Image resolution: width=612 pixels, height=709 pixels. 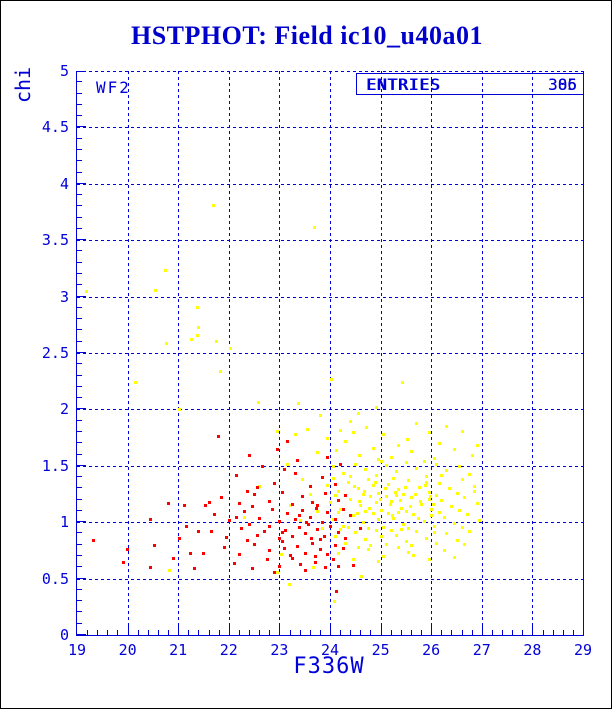 What do you see at coordinates (64, 409) in the screenshot?
I see `y-tick-label: 2` at bounding box center [64, 409].